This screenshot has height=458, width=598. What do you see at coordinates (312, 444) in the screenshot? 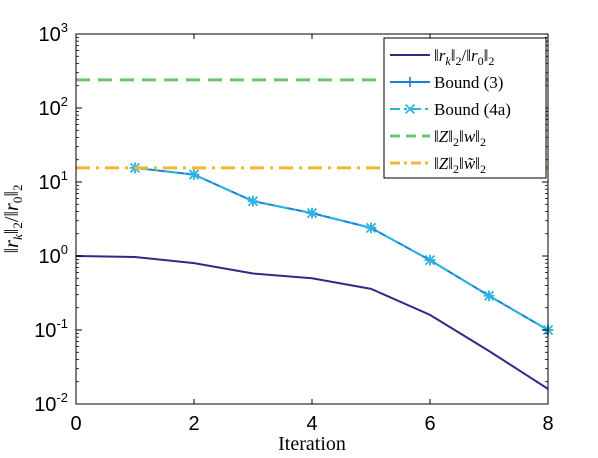
I see `x-axis-label: Iteration` at bounding box center [312, 444].